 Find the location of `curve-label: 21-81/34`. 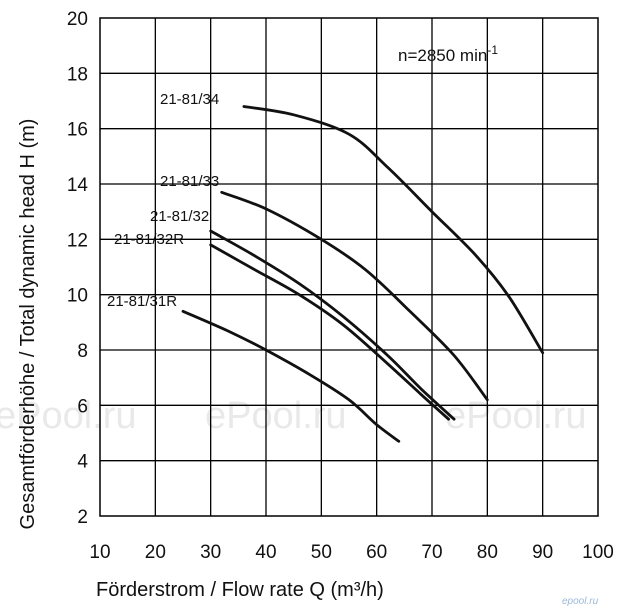

curve-label: 21-81/34 is located at coordinates (189, 99).